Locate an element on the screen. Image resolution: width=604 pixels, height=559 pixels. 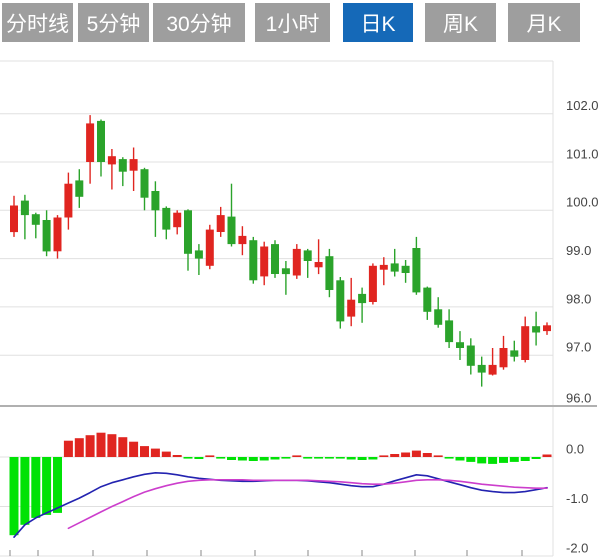
price-tick-label: 98.0 is located at coordinates (578, 298).